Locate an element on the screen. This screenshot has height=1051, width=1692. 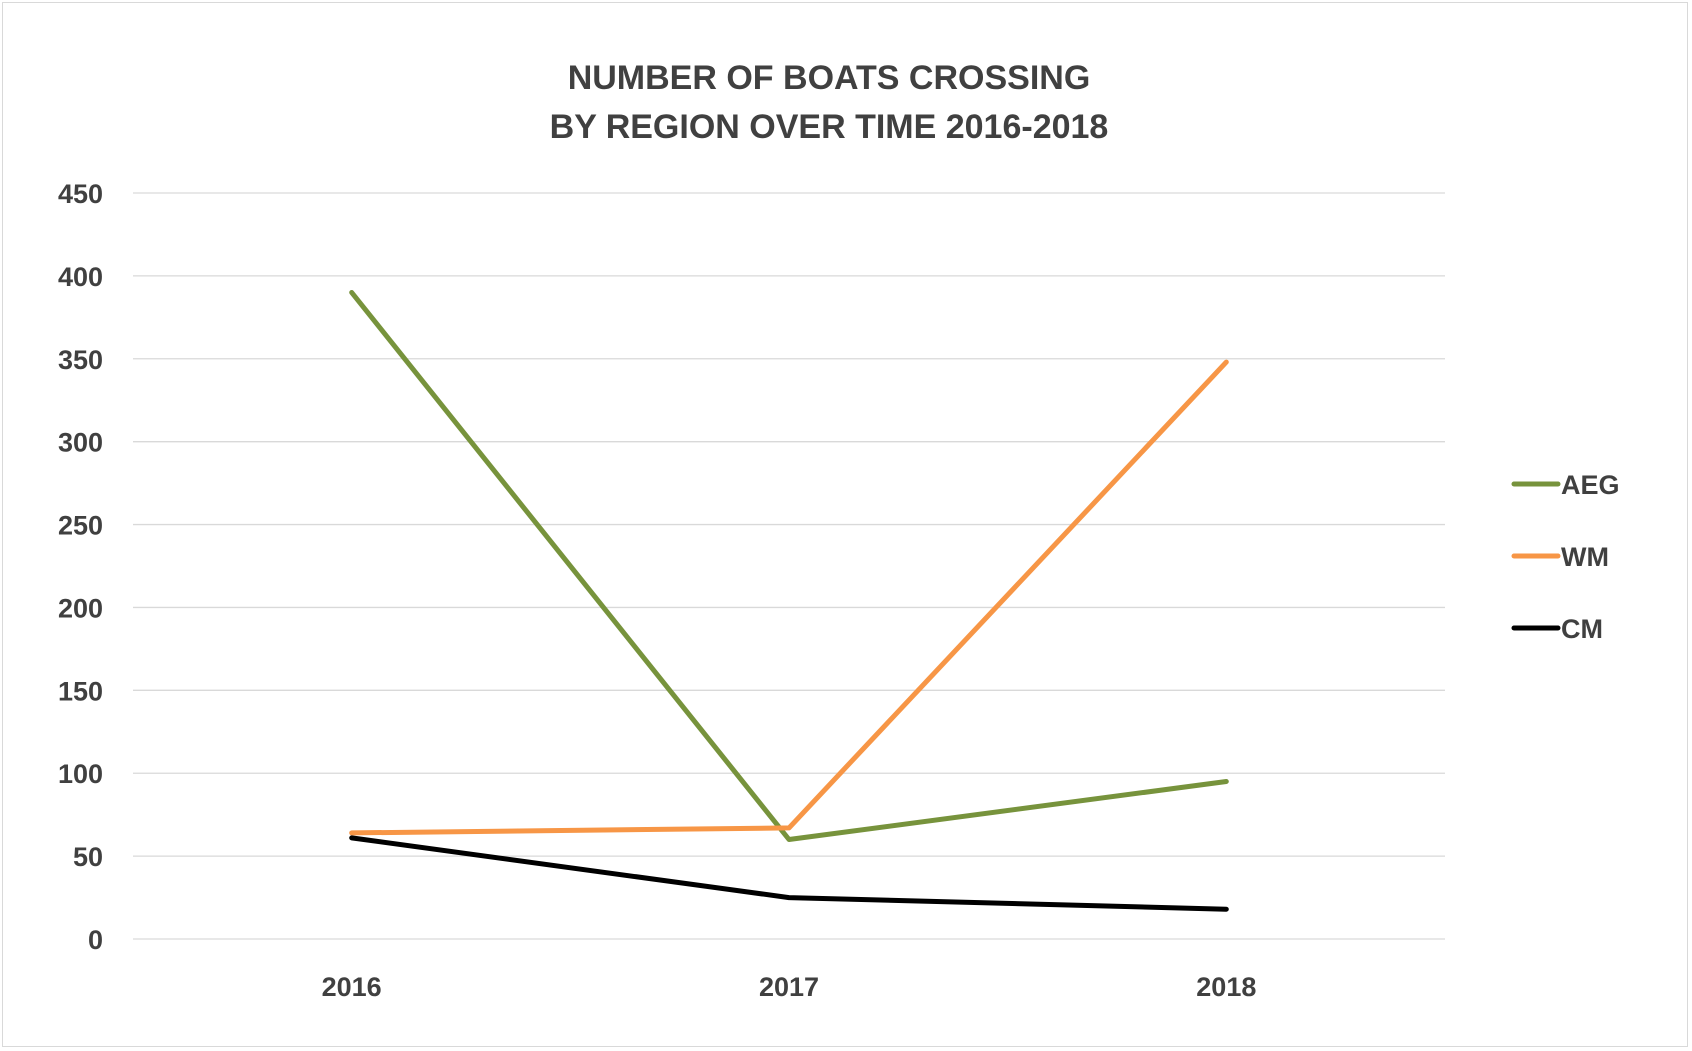
y-axis-tick-labels: 0 50 100 150 200 250 300 350 400 450 is located at coordinates (80, 567).